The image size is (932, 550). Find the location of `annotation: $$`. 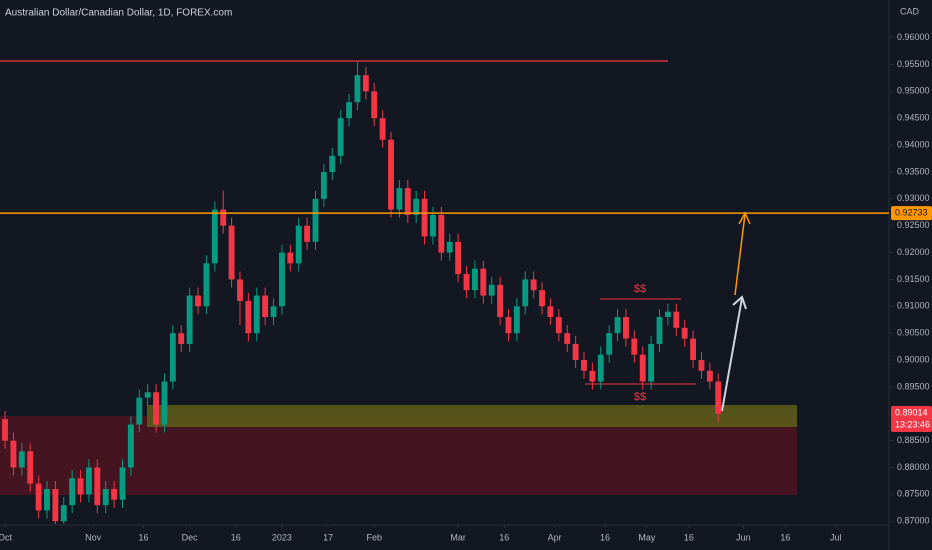

annotation: $$ is located at coordinates (640, 289).